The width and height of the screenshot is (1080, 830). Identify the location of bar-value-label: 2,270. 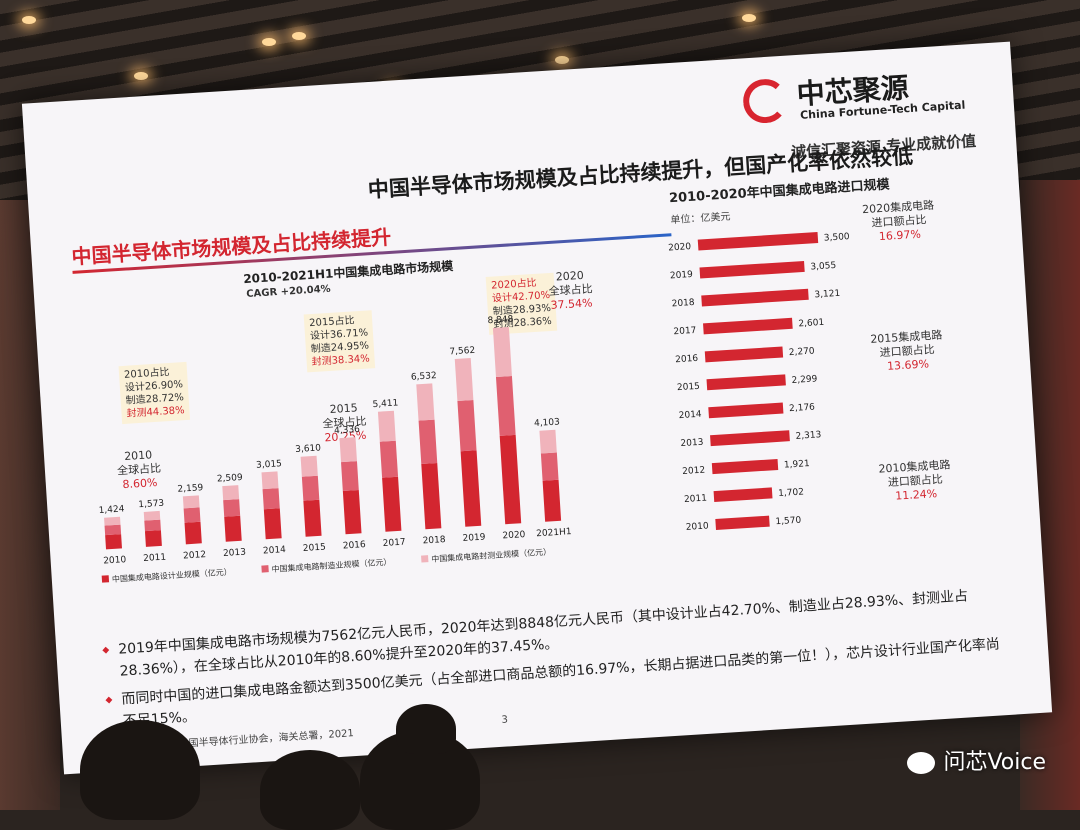
(802, 352).